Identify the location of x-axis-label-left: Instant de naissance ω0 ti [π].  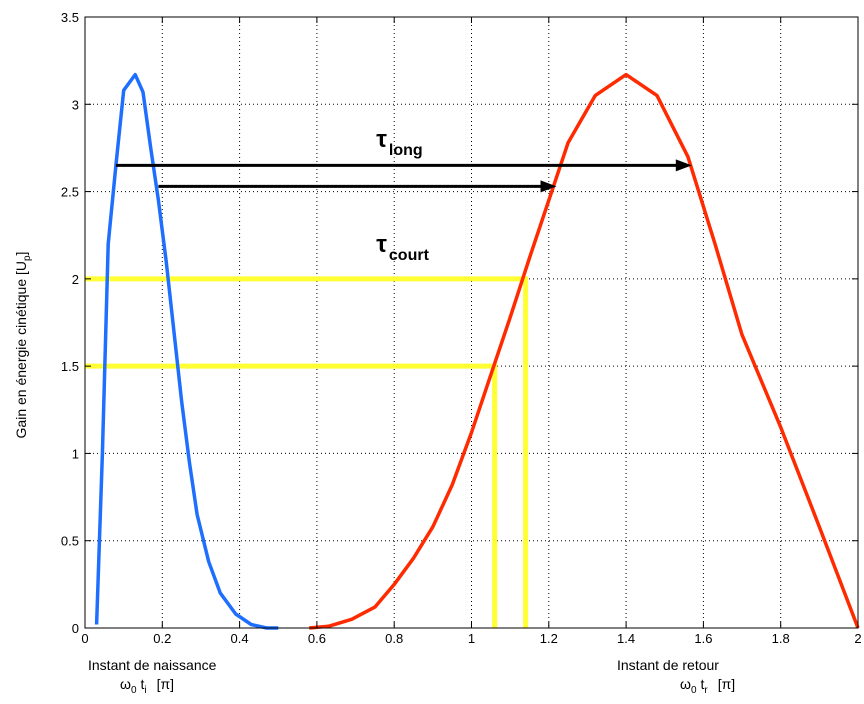
(152, 676).